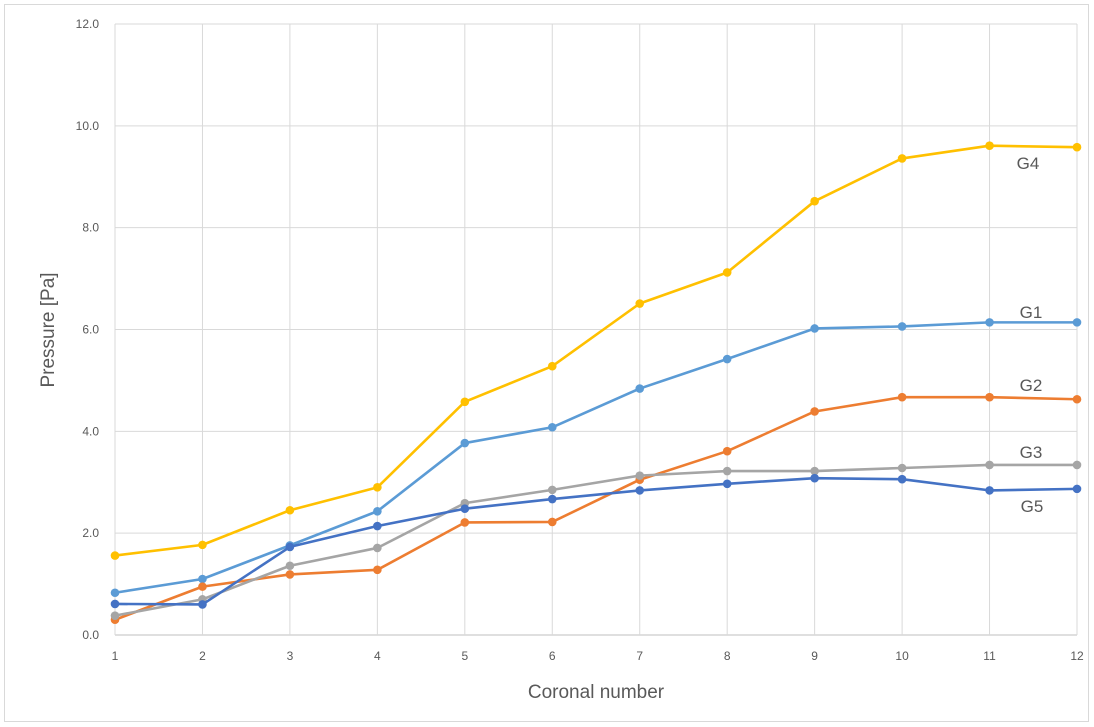 The image size is (1094, 727). I want to click on y-tick-label: 12.0, so click(88, 24).